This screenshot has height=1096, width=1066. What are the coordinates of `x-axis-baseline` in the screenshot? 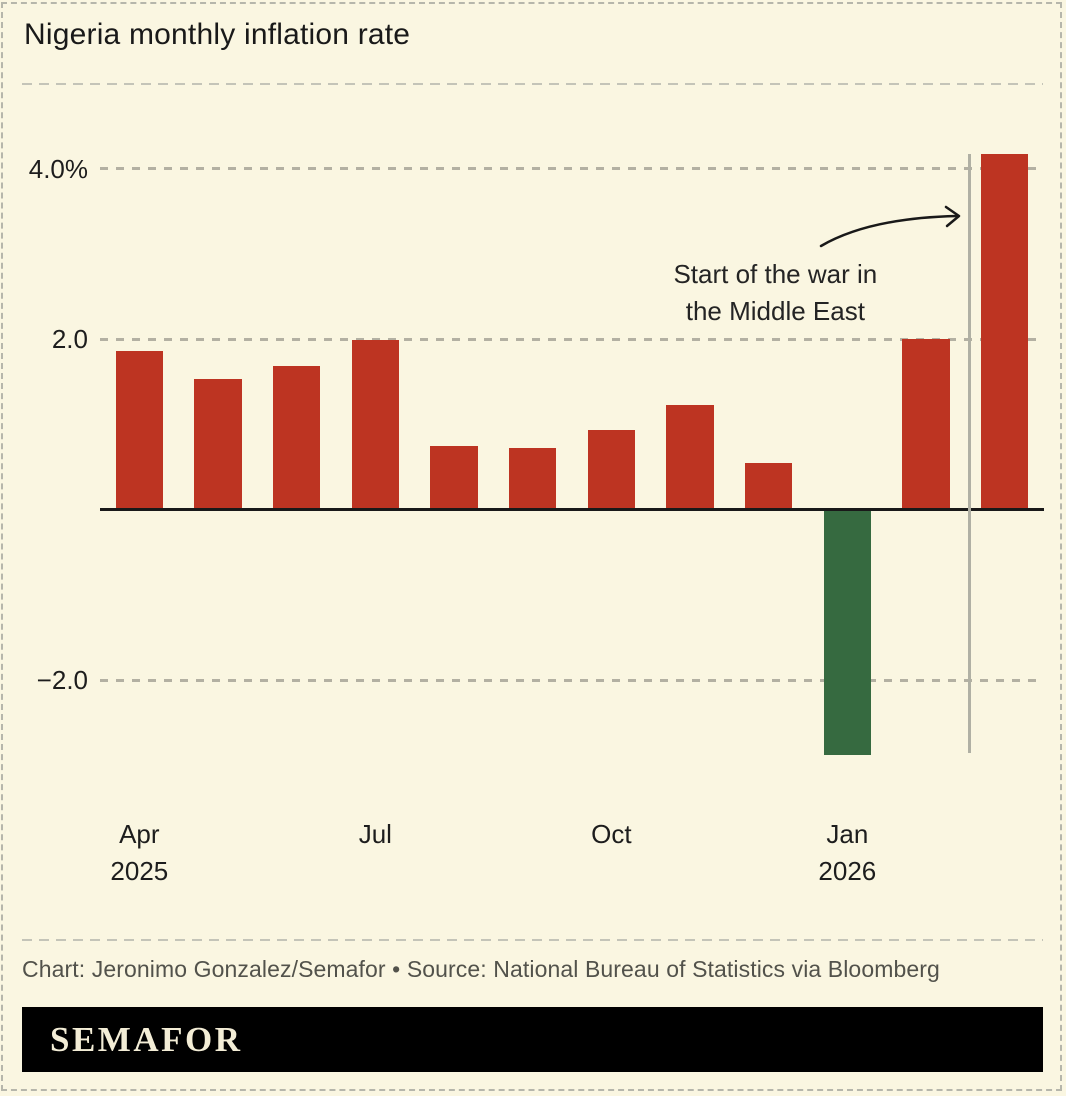 It's located at (572, 509).